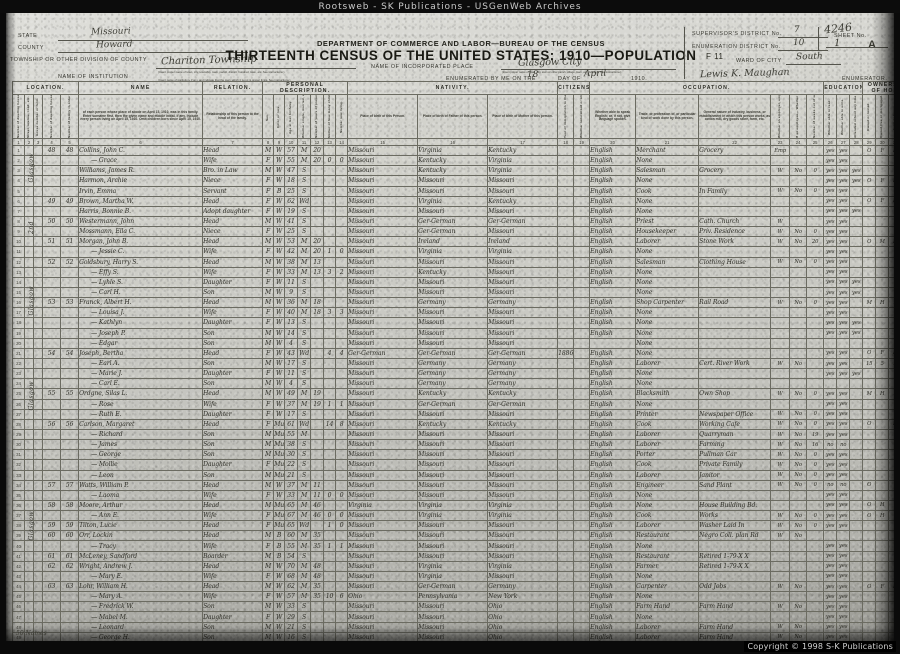  Describe the element at coordinates (31, 301) in the screenshot. I see `margin-brace-annotation: Glasgow` at that location.